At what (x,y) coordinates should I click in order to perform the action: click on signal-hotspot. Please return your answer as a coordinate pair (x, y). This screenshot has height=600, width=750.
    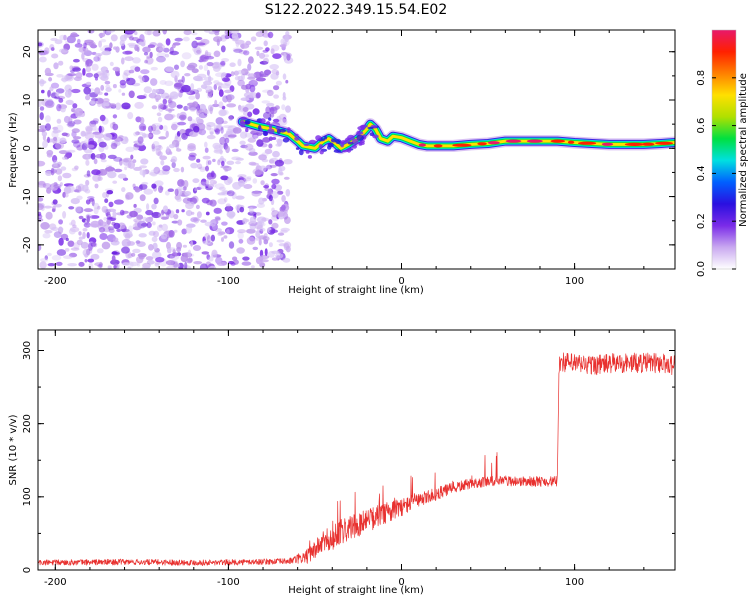
    Looking at the image, I should click on (571, 142).